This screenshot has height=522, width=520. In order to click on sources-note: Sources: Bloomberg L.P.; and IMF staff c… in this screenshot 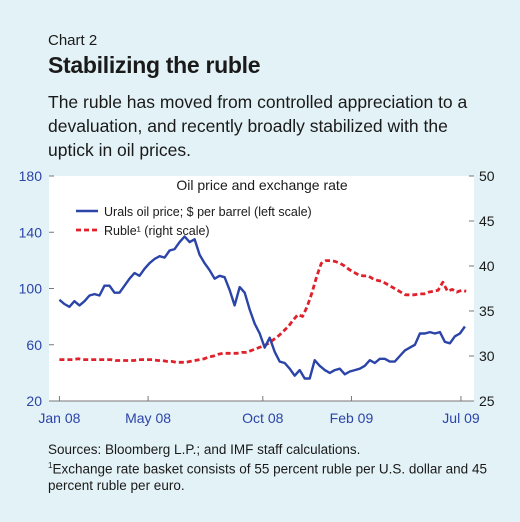, I will do `click(204, 449)`.